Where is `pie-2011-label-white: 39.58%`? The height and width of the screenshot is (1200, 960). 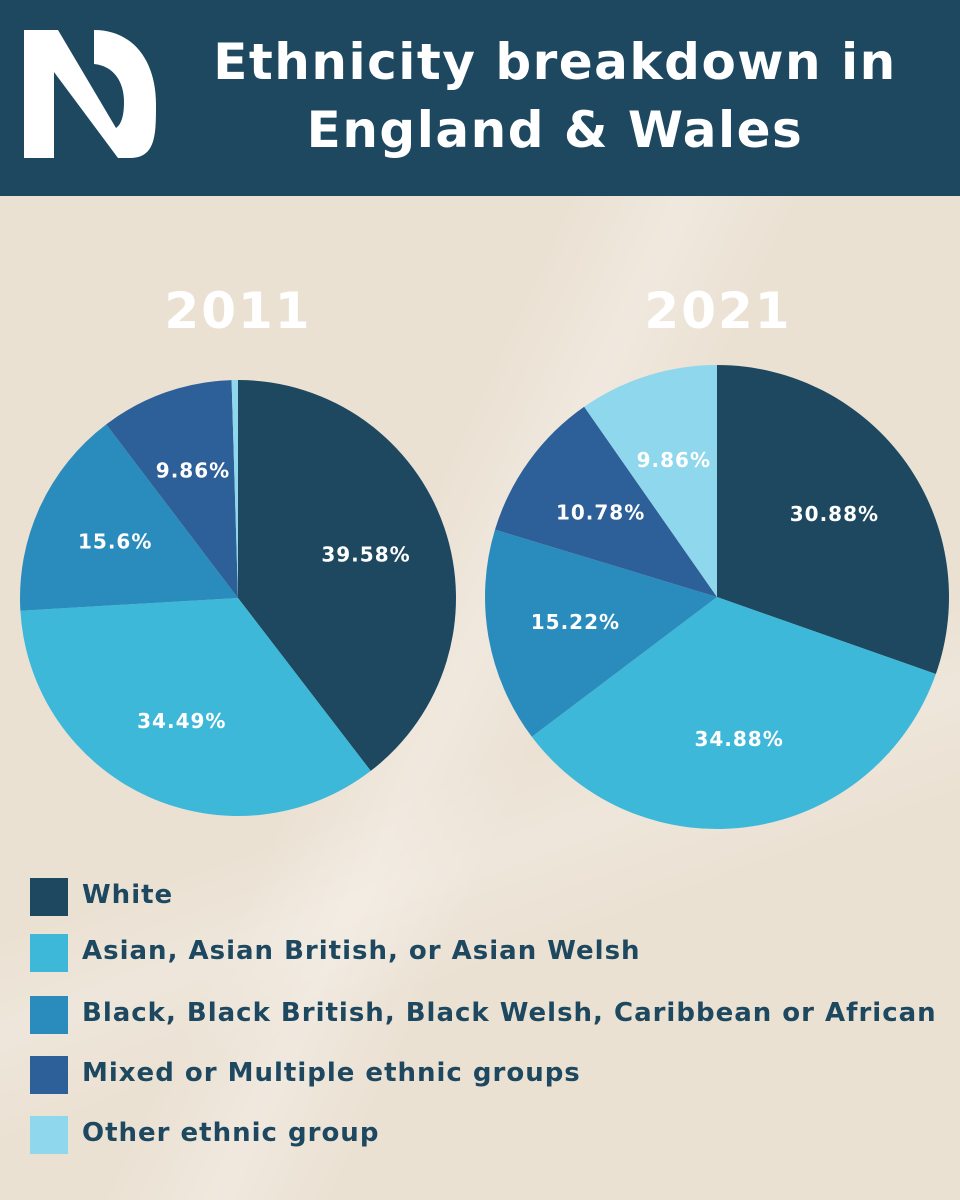 pie-2011-label-white: 39.58% is located at coordinates (365, 555).